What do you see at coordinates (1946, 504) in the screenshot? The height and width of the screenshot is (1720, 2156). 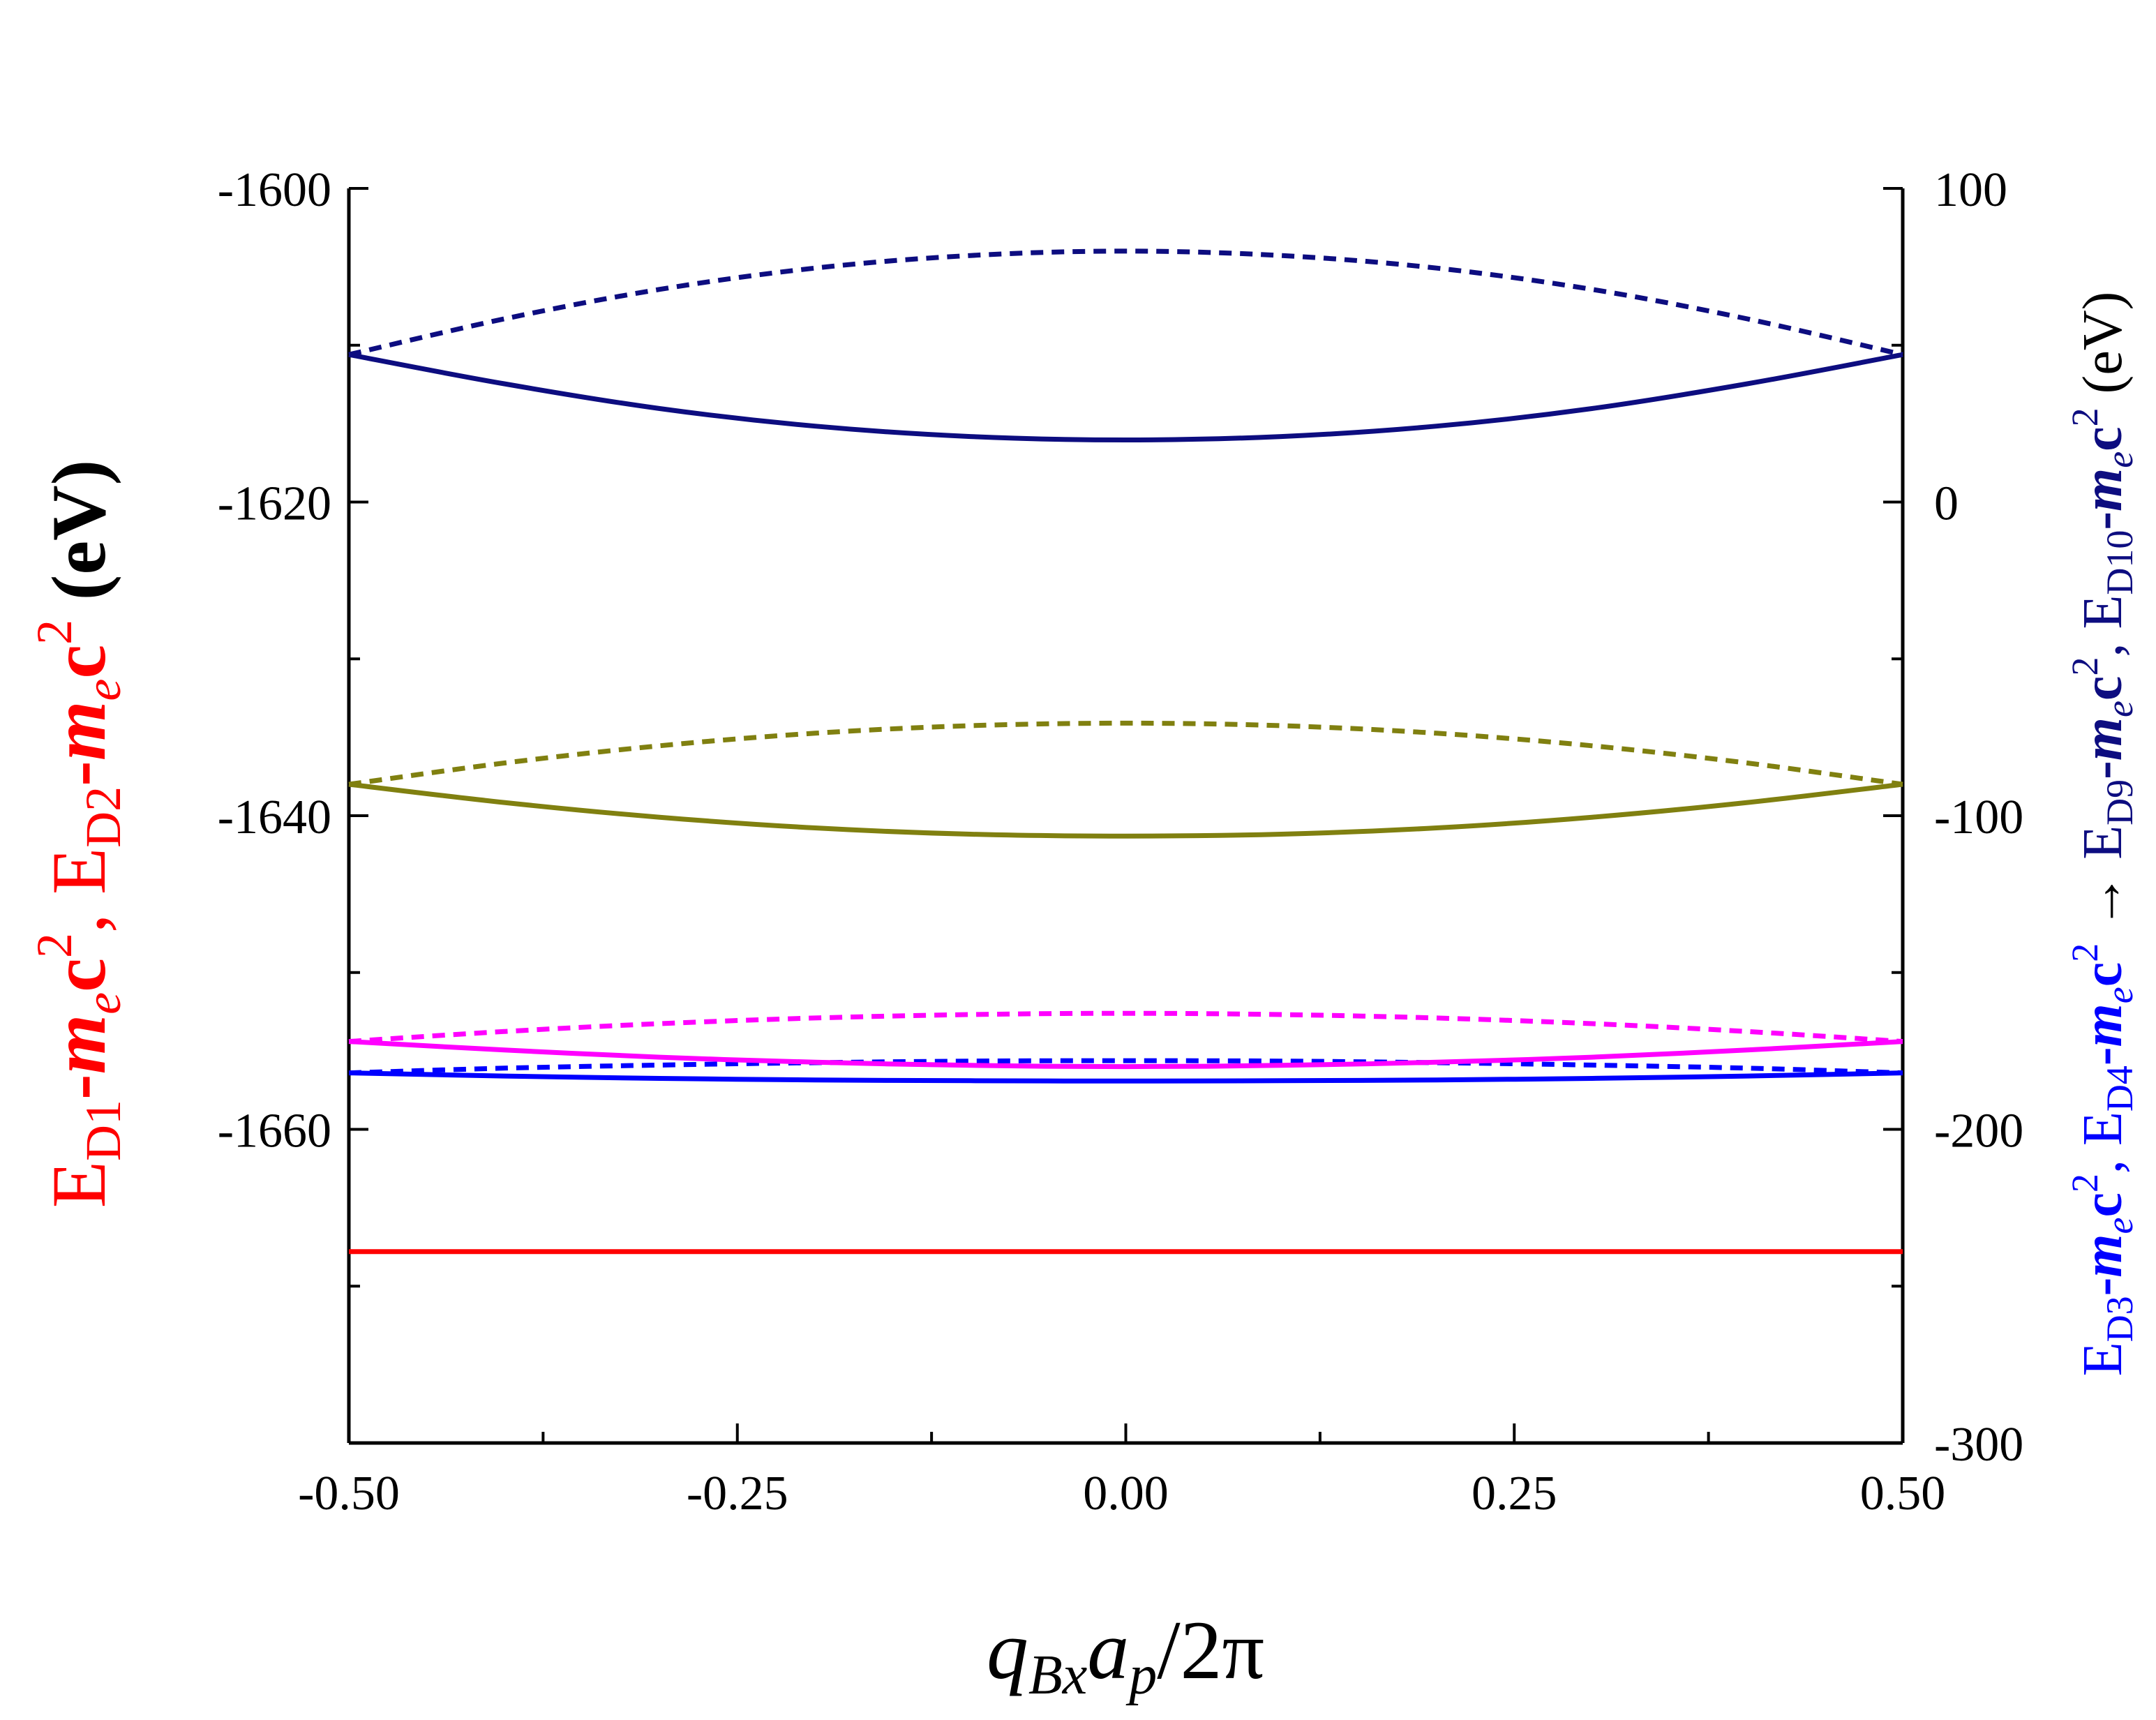 I see `right-y-tick-label: 0` at bounding box center [1946, 504].